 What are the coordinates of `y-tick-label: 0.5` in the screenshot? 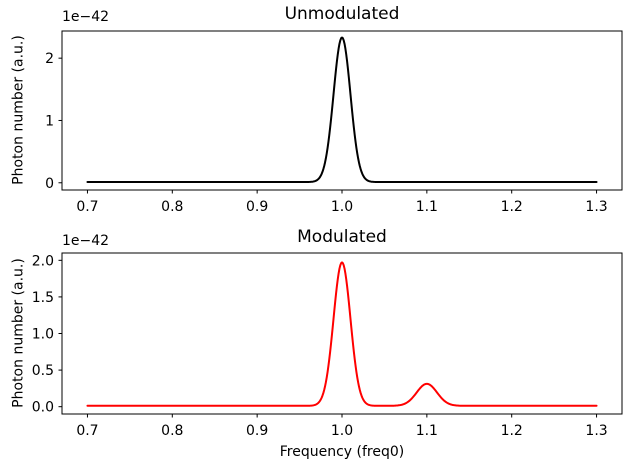 It's located at (43, 371).